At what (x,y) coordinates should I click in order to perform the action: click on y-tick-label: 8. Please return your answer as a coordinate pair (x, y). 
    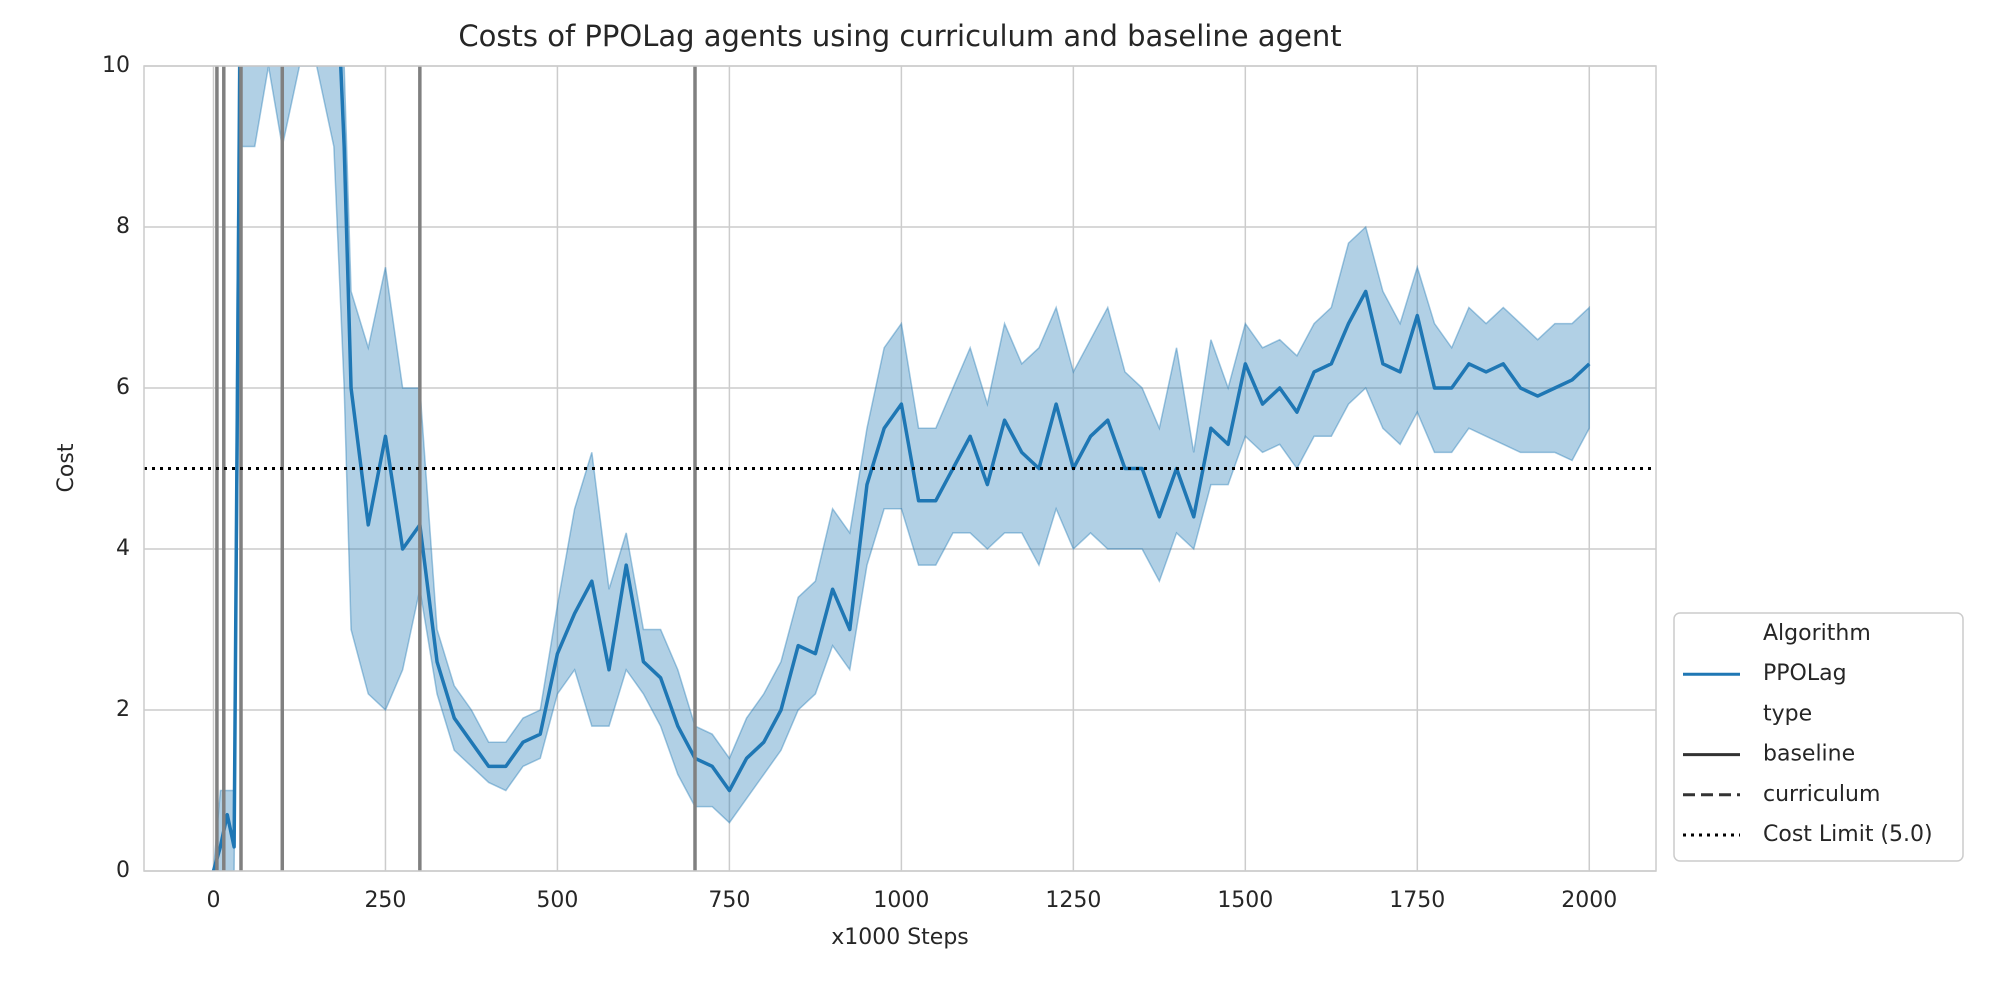
    Looking at the image, I should click on (123, 226).